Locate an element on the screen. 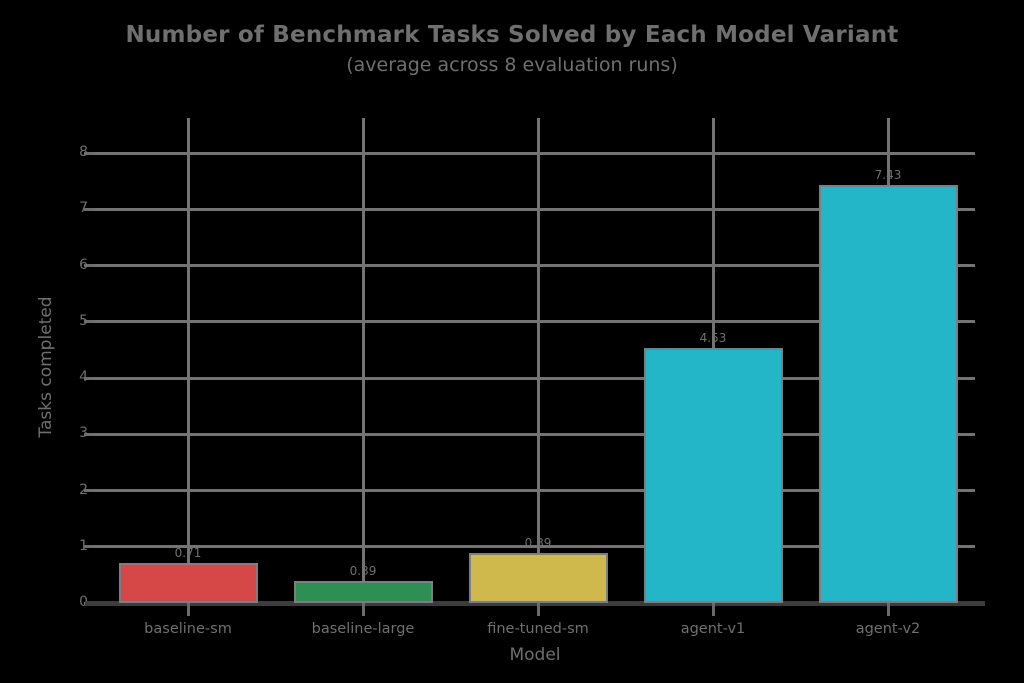 The height and width of the screenshot is (683, 1024). bar-value-label: 0.71 is located at coordinates (188, 553).